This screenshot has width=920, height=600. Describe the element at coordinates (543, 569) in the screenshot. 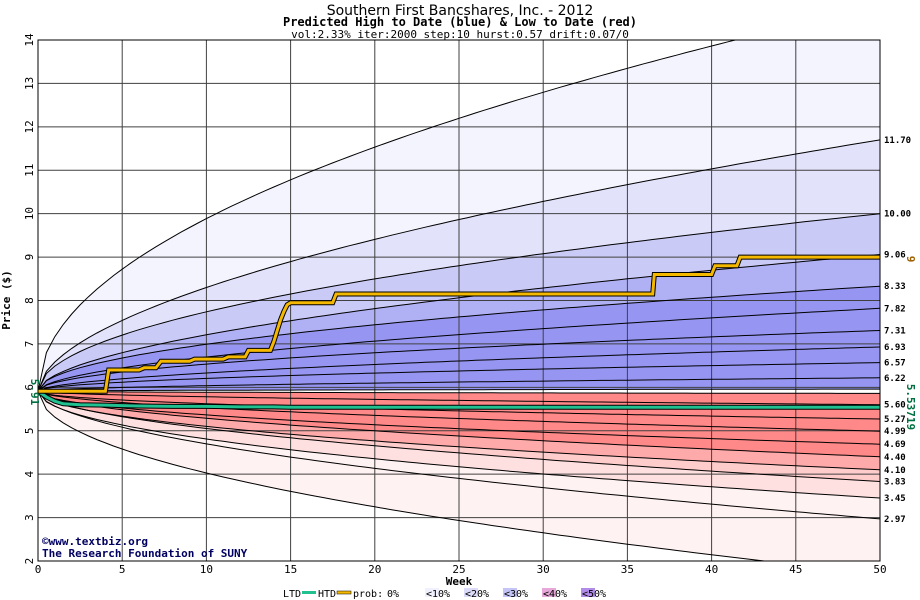

I see `x-tick-label: 30` at that location.